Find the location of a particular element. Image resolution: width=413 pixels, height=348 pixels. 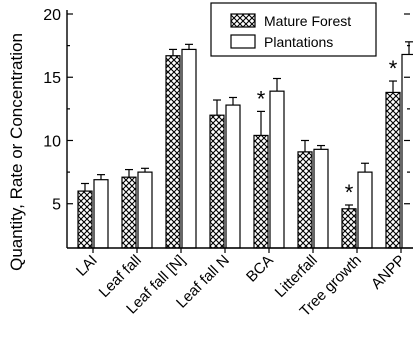

legend-swatch-plantations is located at coordinates (243, 41).